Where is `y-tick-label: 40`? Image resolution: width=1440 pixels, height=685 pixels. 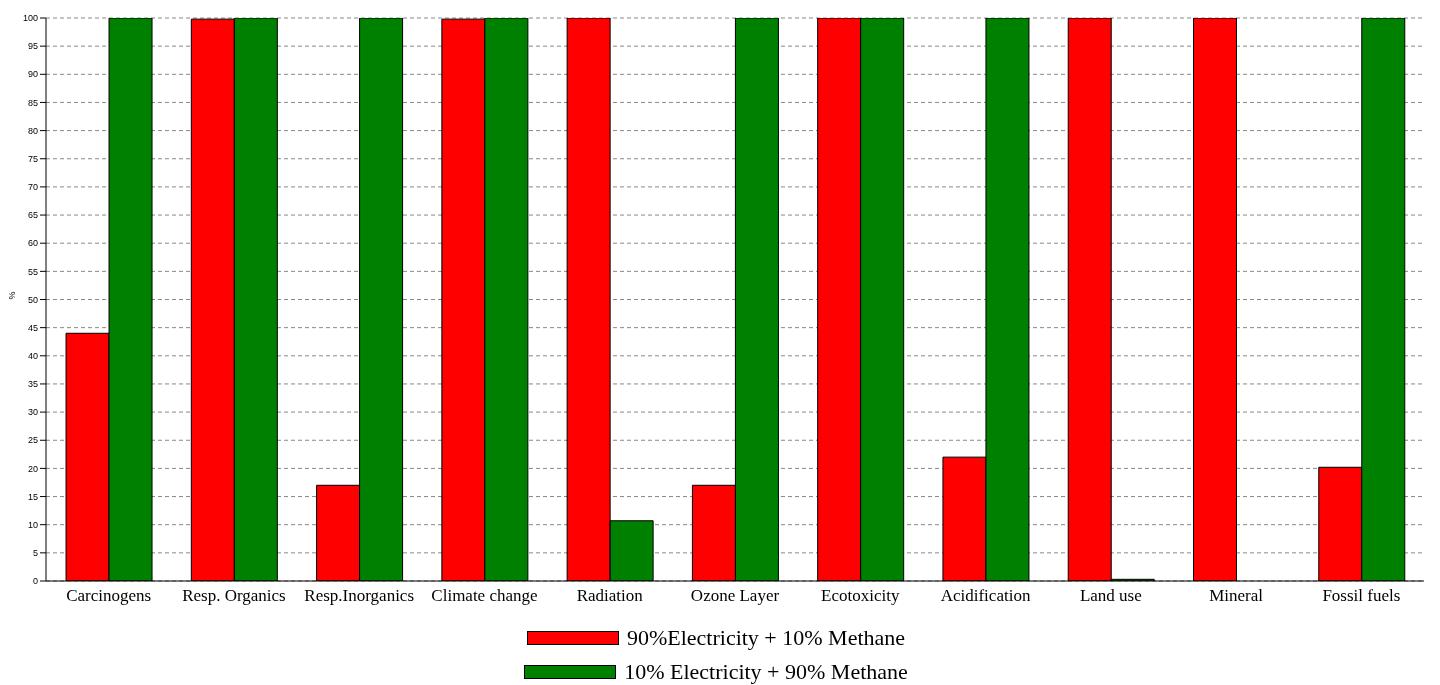 y-tick-label: 40 is located at coordinates (32, 355).